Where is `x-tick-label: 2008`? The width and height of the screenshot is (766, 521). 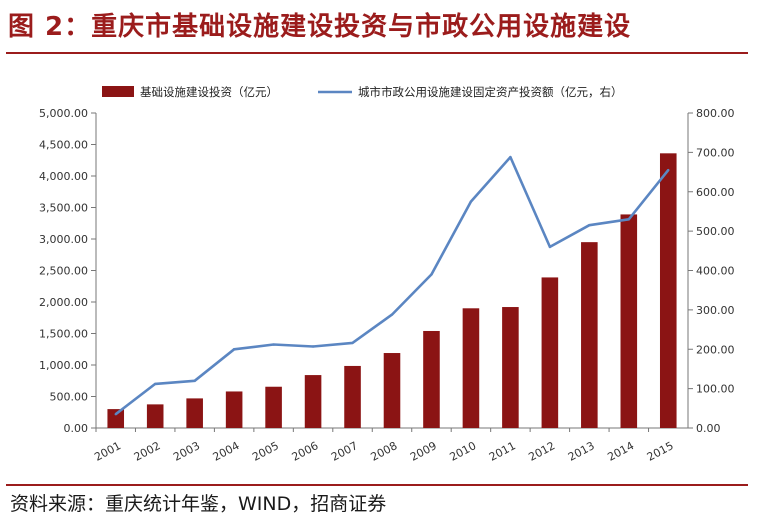
x-tick-label: 2008 is located at coordinates (384, 451).